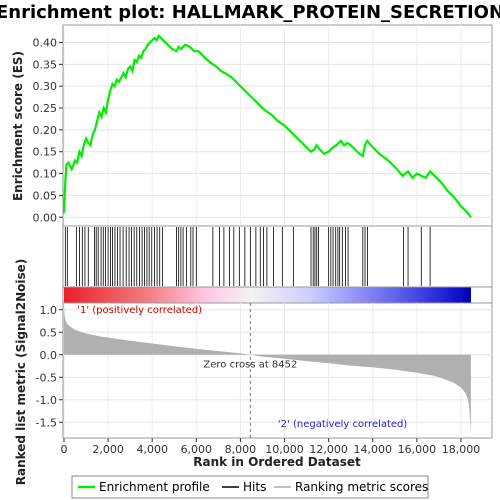  Describe the element at coordinates (45, 174) in the screenshot. I see `es-tick-label: 0.10` at that location.